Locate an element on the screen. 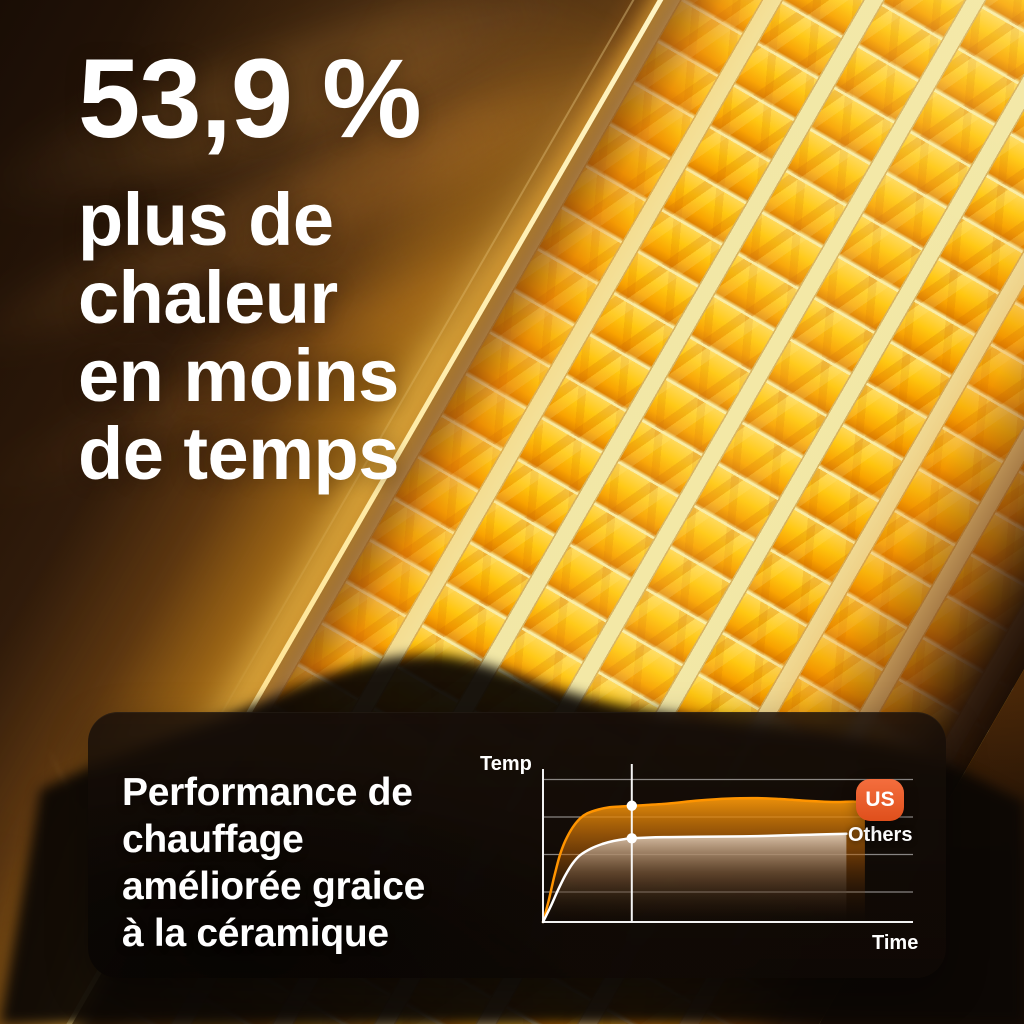 This screenshot has height=1024, width=1024. legend-us-badge: US is located at coordinates (880, 800).